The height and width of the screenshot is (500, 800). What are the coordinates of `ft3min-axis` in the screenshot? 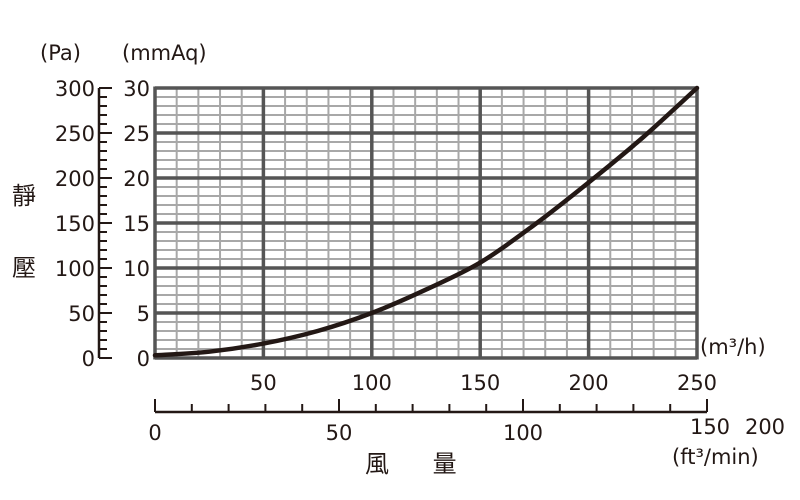 It's located at (431, 406).